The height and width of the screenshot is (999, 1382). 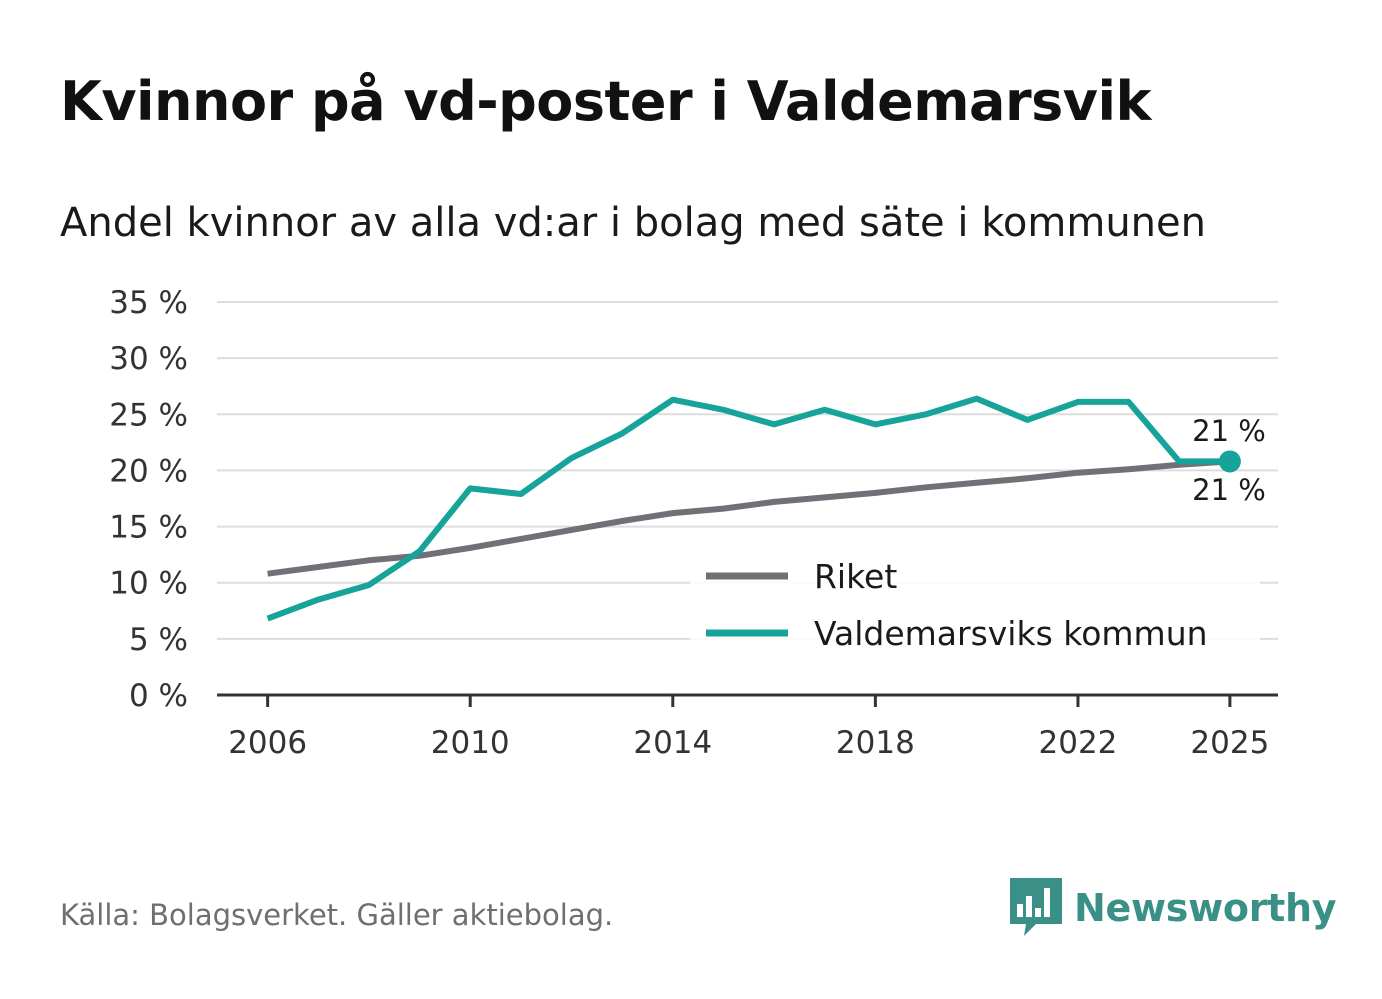 I want to click on y-tick-label: 5 %, so click(x=158, y=640).